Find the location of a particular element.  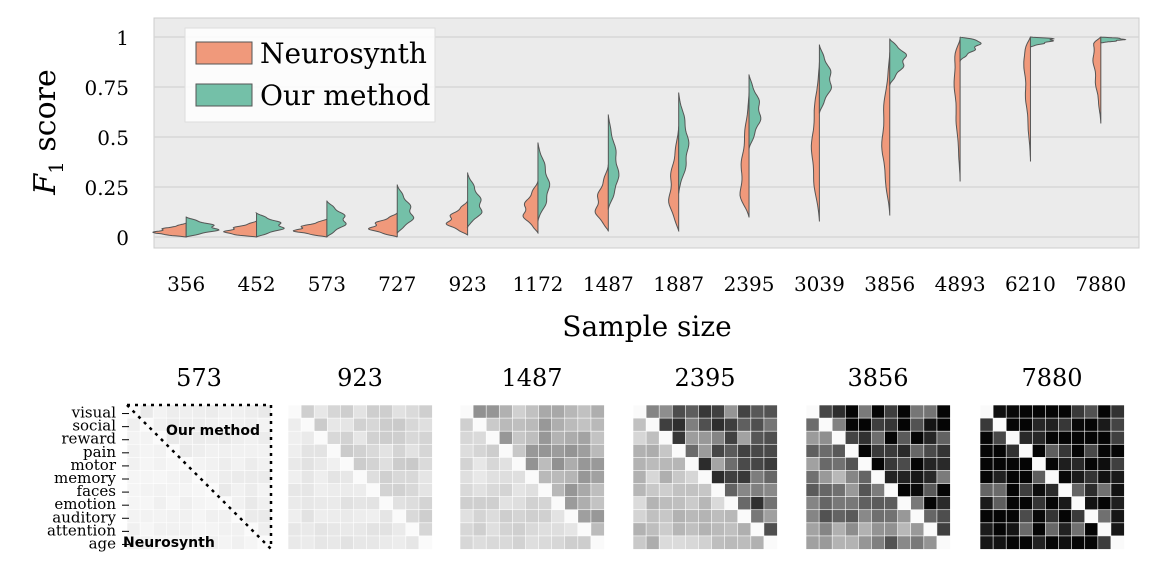

violin-neurosynth is located at coordinates (457, 218).